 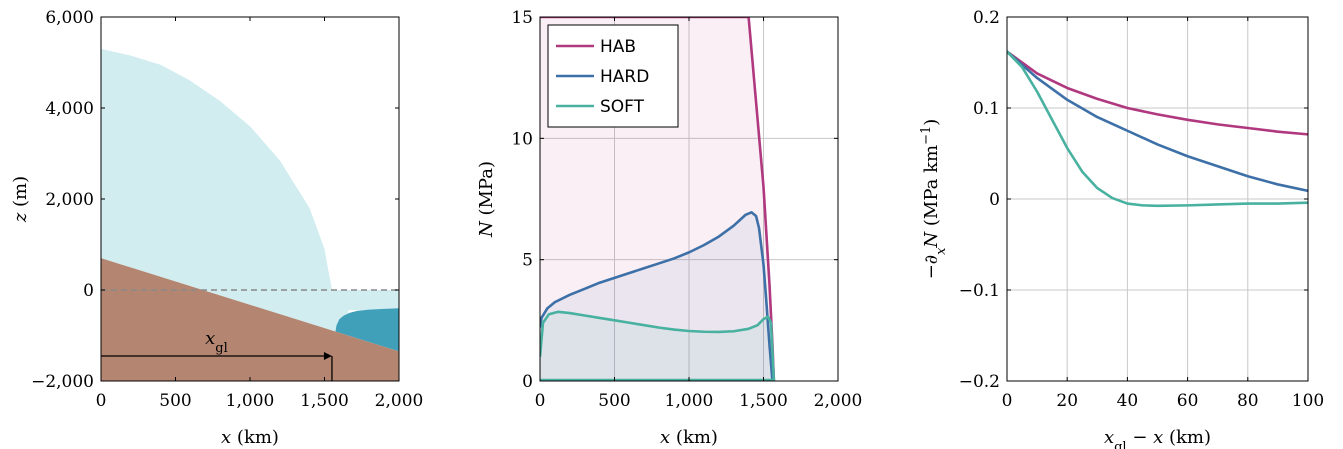 What do you see at coordinates (522, 18) in the screenshot?
I see `panel2-tick-label-y: 15` at bounding box center [522, 18].